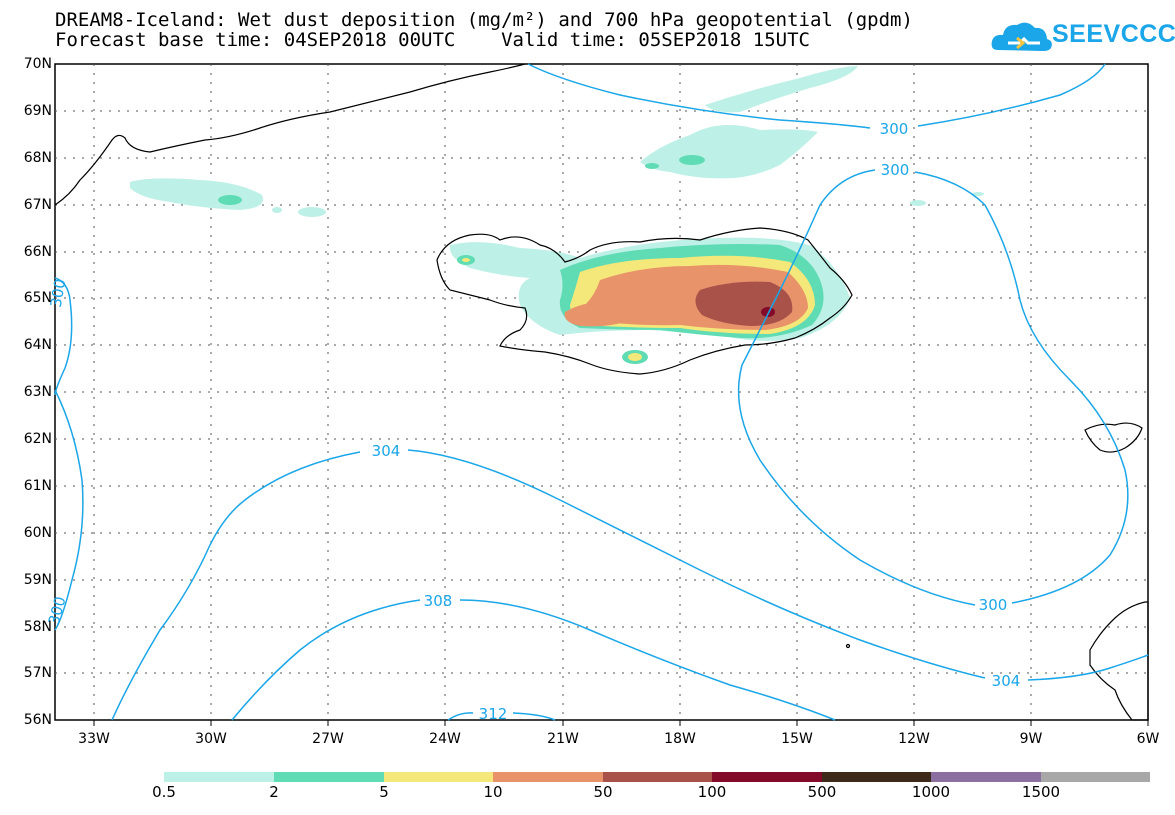 Image resolution: width=1175 pixels, height=815 pixels. What do you see at coordinates (37, 673) in the screenshot?
I see `lat-label: 57N` at bounding box center [37, 673].